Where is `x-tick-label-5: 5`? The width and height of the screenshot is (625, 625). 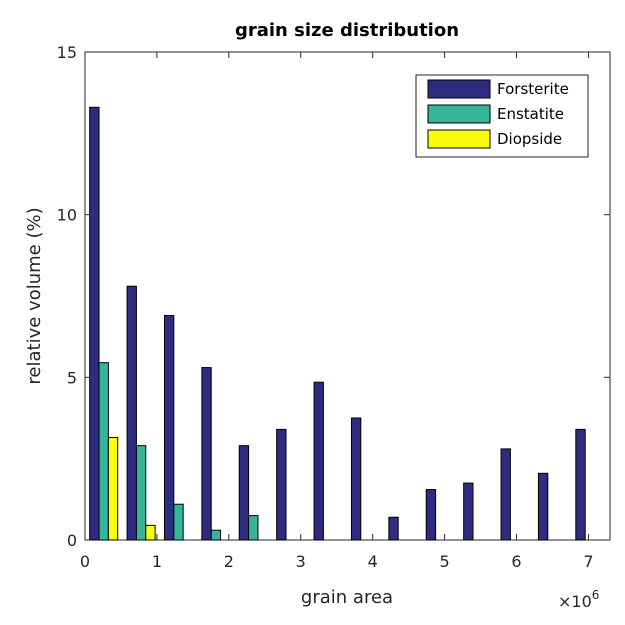 x-tick-label-5: 5 is located at coordinates (444, 561).